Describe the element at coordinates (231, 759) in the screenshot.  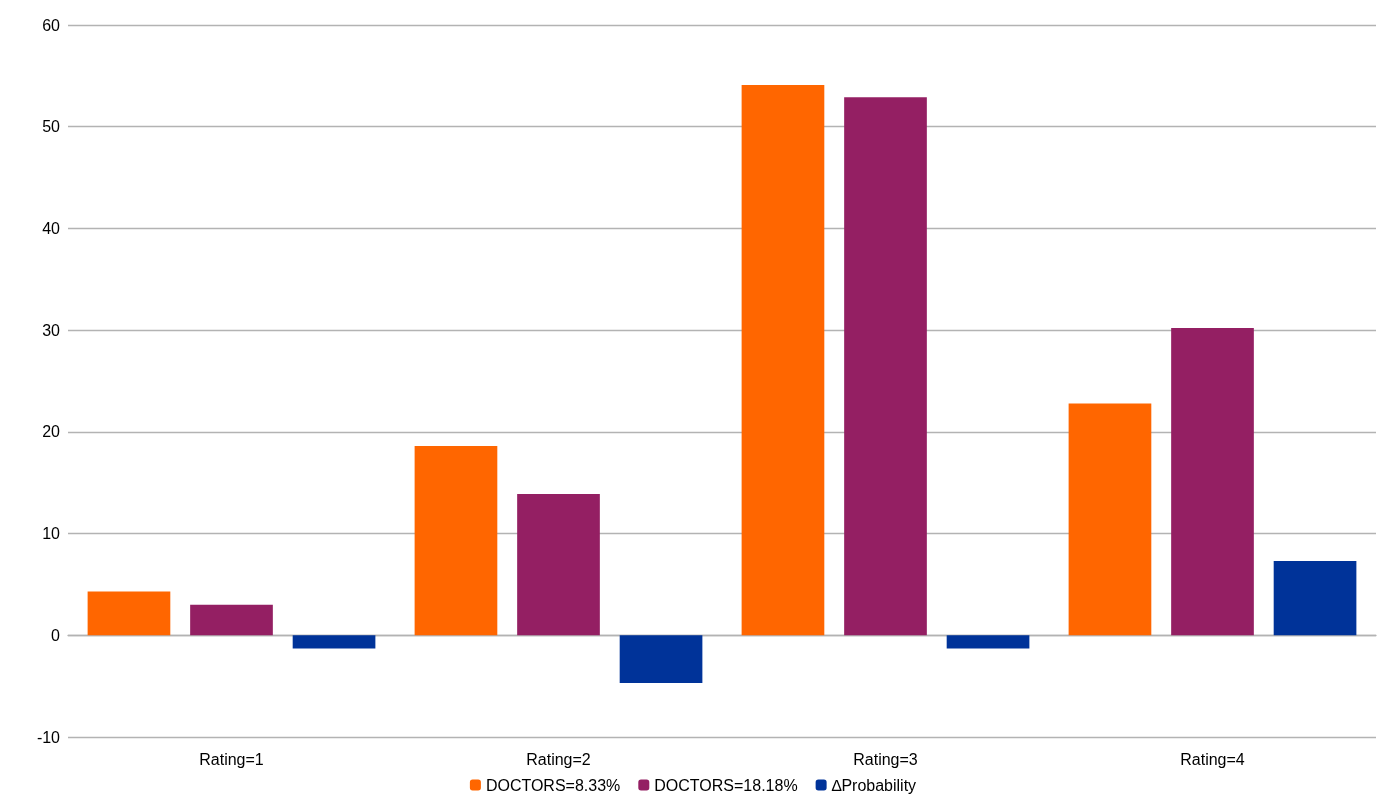
I see `x-tick-label: Rating=1` at that location.